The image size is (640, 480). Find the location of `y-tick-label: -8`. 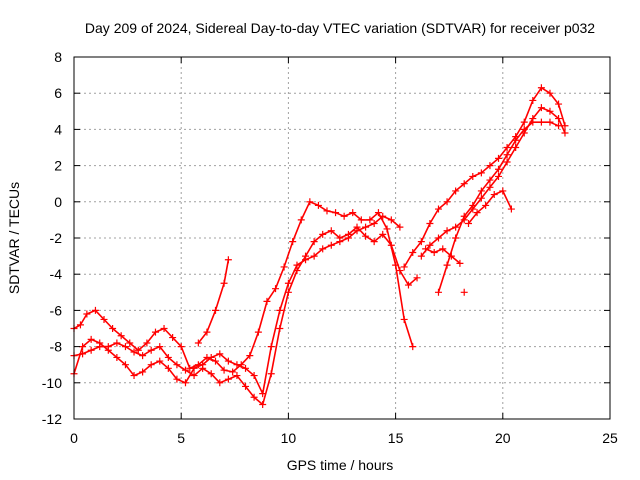

y-tick-label: -8 is located at coordinates (56, 347).